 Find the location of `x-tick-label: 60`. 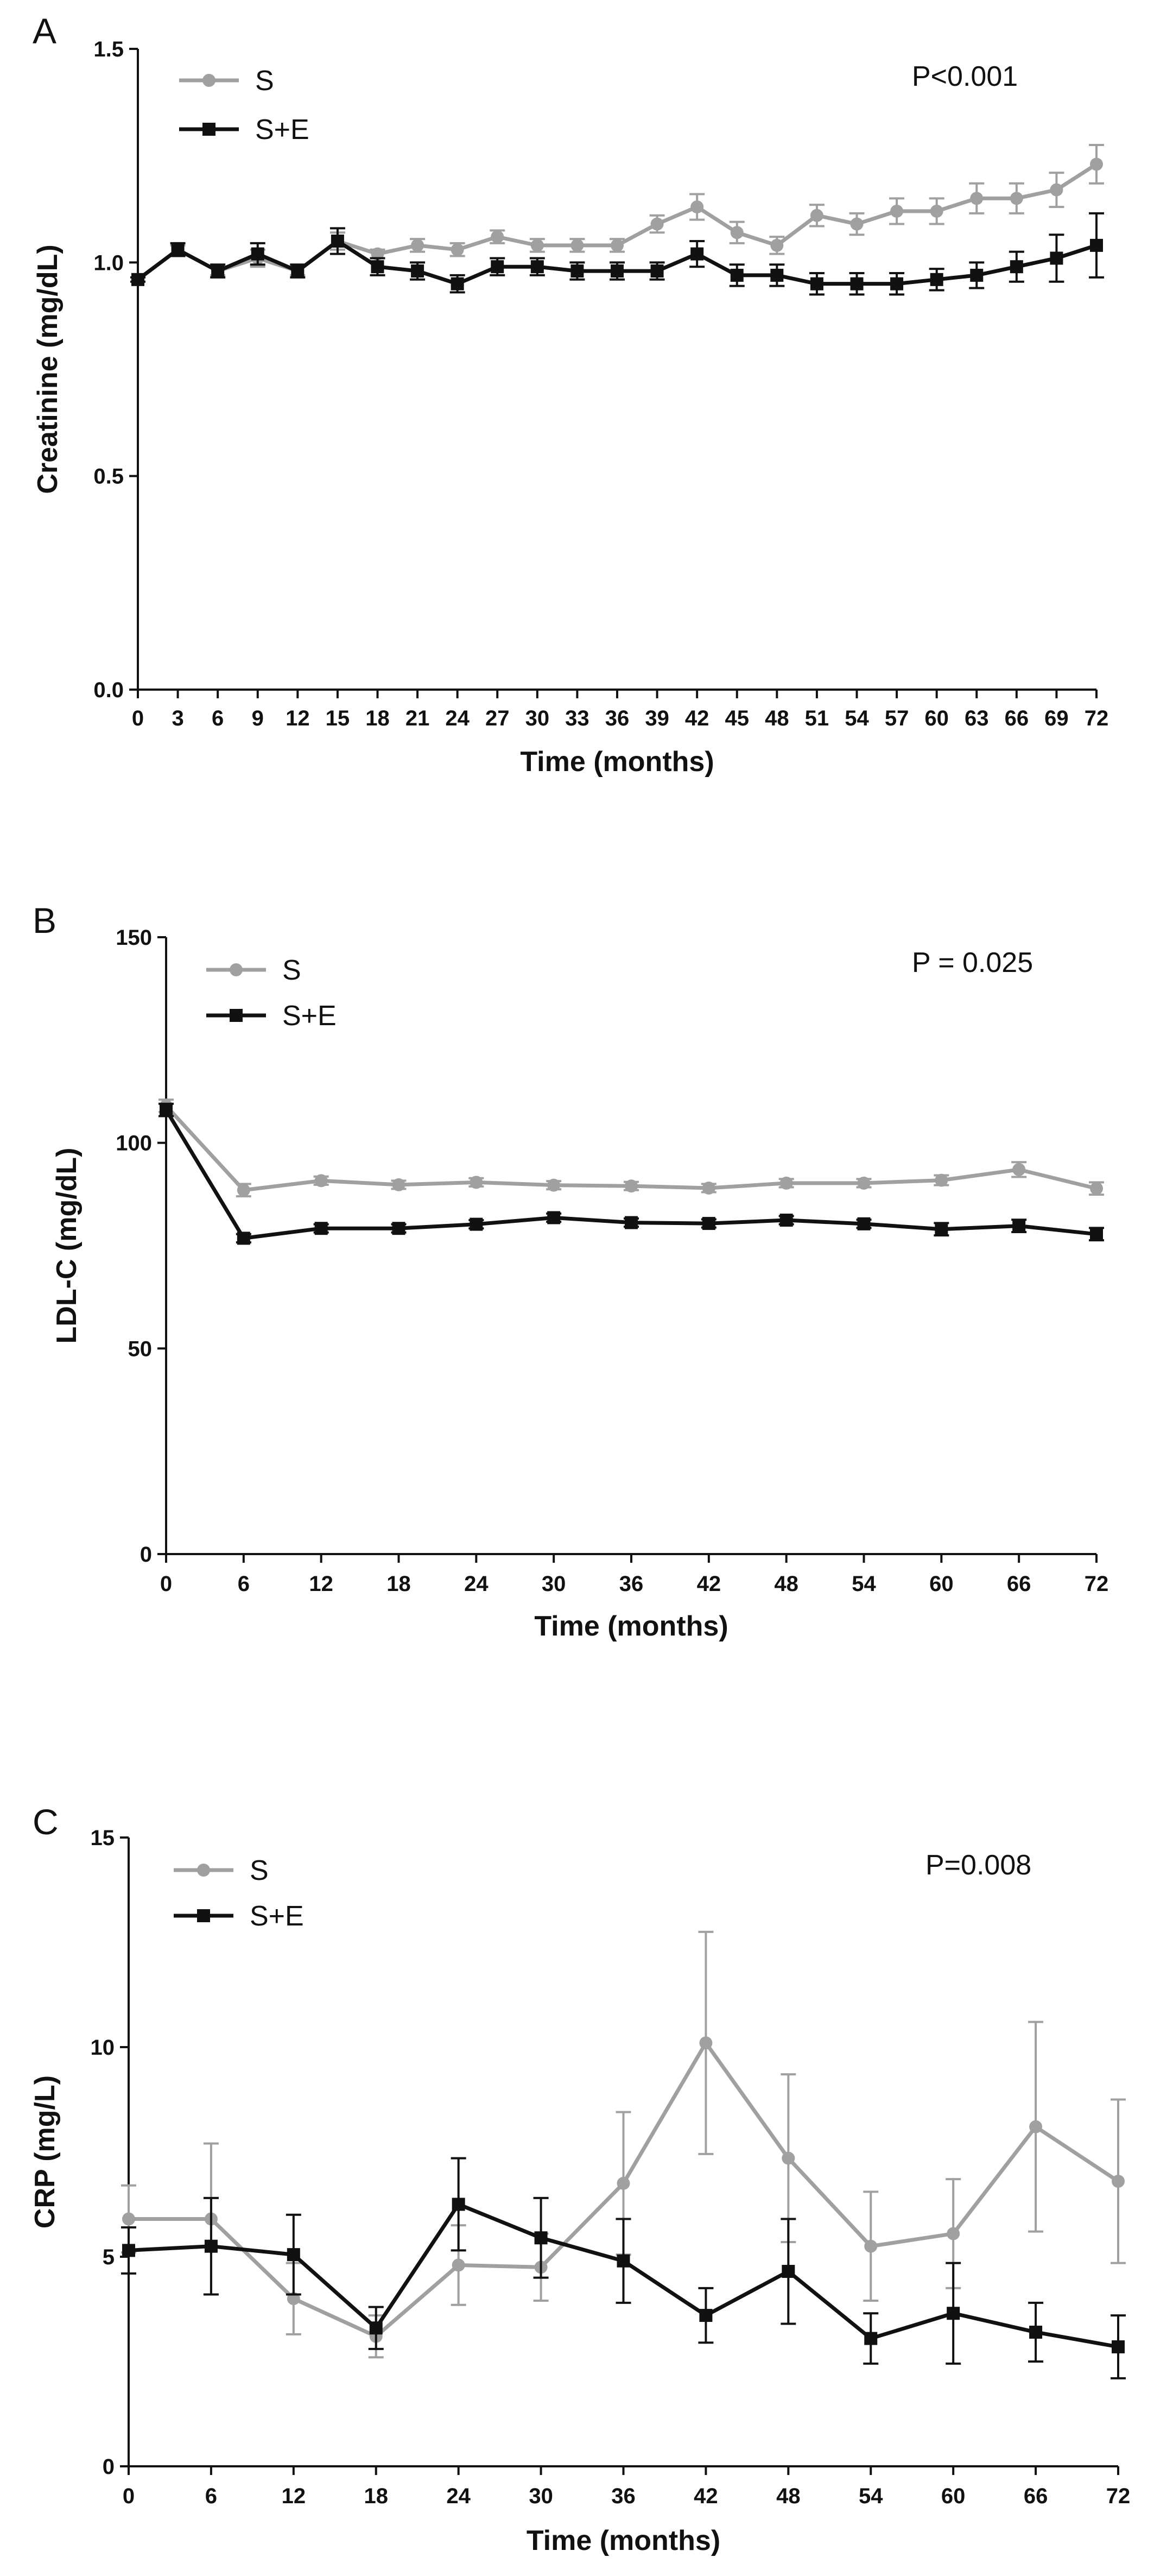

x-tick-label: 60 is located at coordinates (942, 1584).